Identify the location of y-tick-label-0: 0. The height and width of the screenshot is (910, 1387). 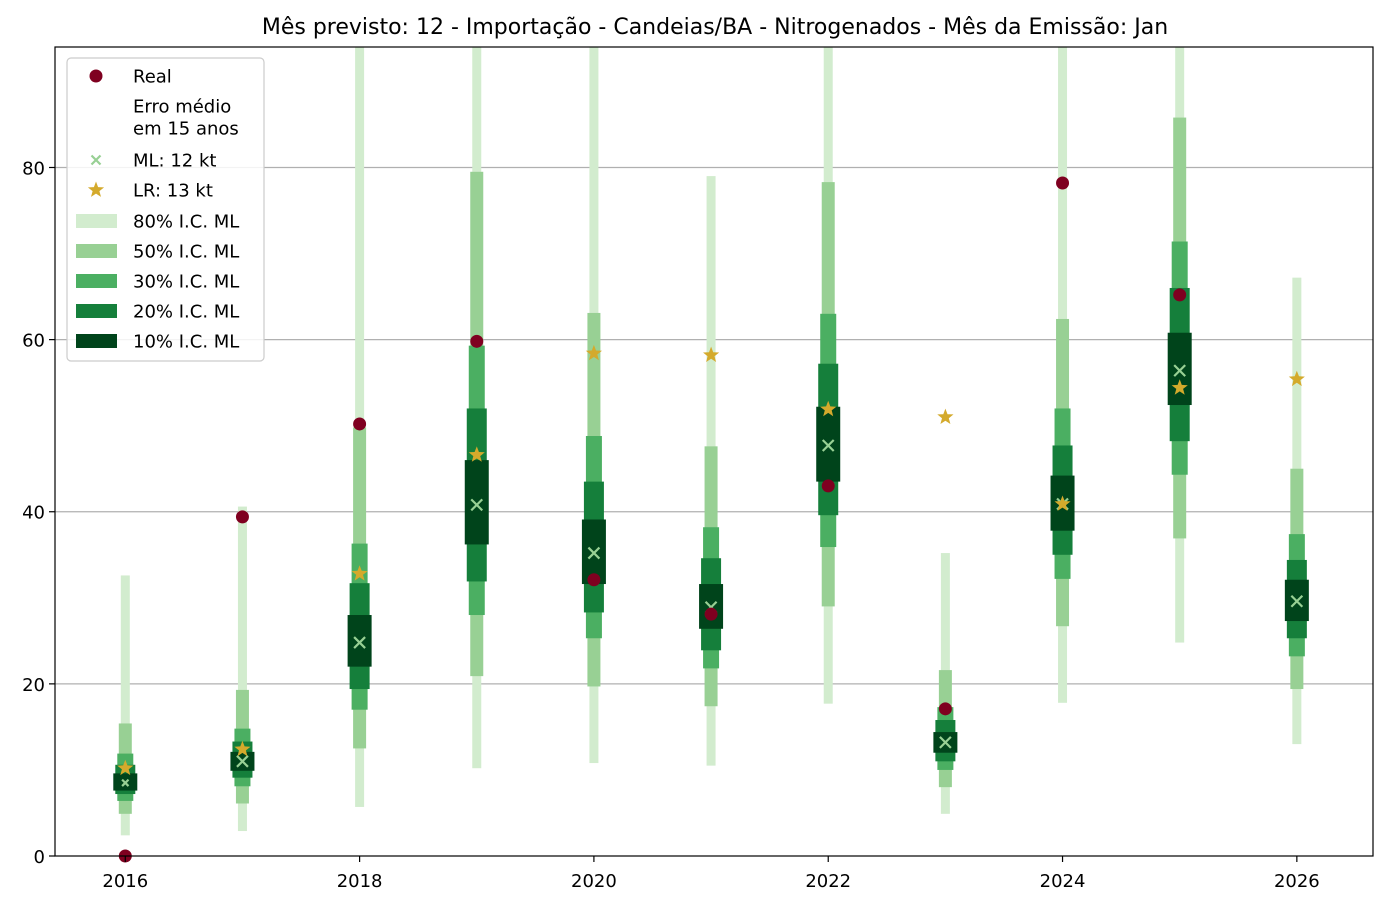
(39, 857).